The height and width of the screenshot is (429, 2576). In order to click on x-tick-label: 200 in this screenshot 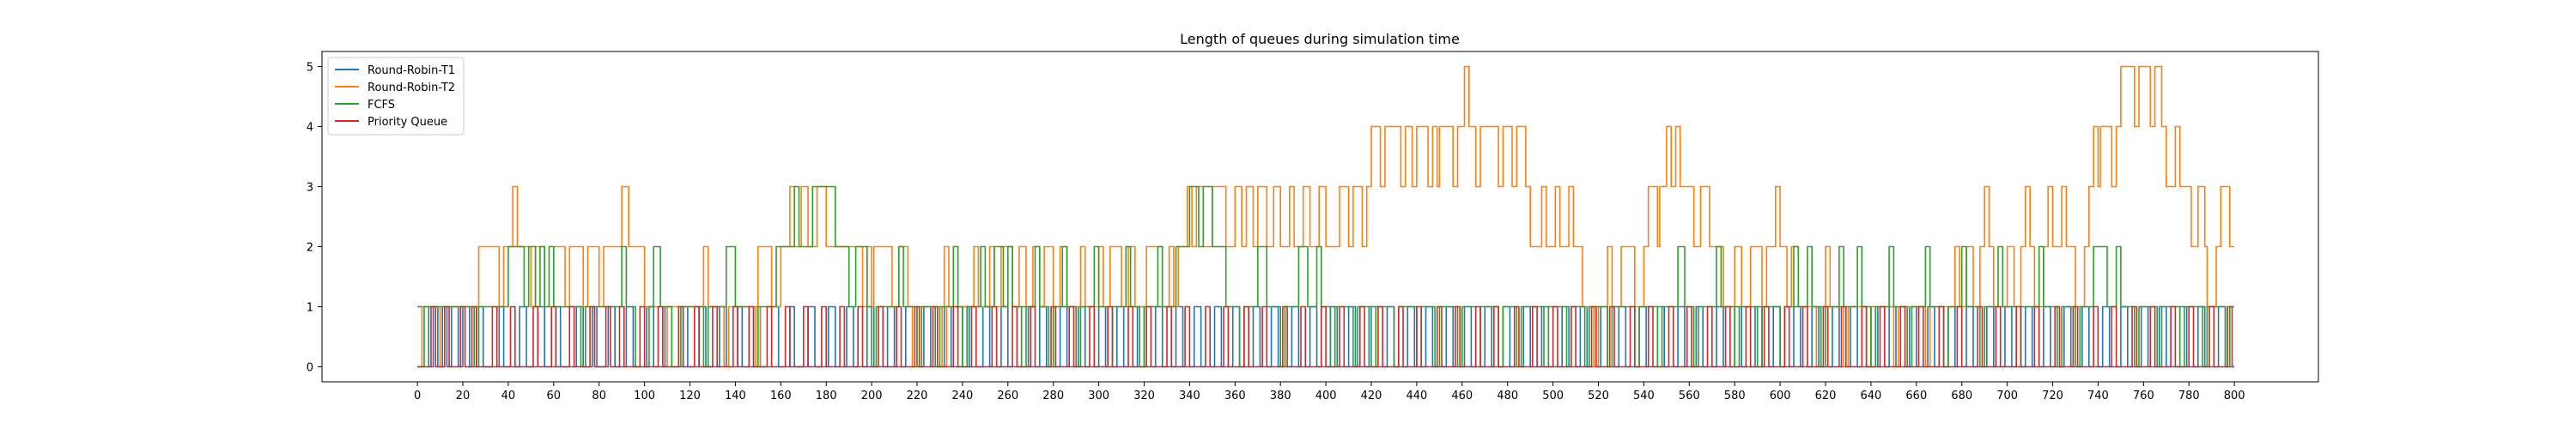, I will do `click(872, 396)`.